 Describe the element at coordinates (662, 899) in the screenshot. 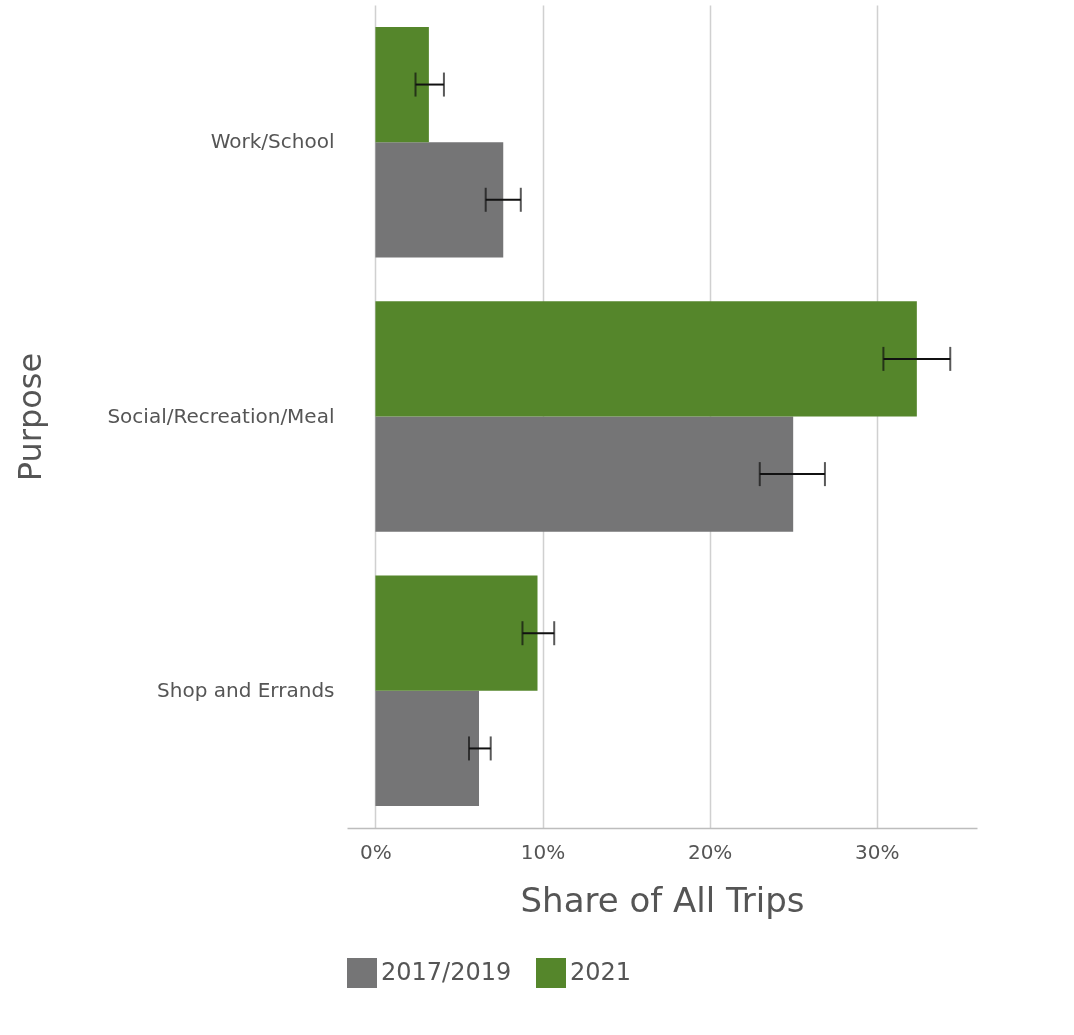

I see `x-axis-title: Share of All Trips` at that location.